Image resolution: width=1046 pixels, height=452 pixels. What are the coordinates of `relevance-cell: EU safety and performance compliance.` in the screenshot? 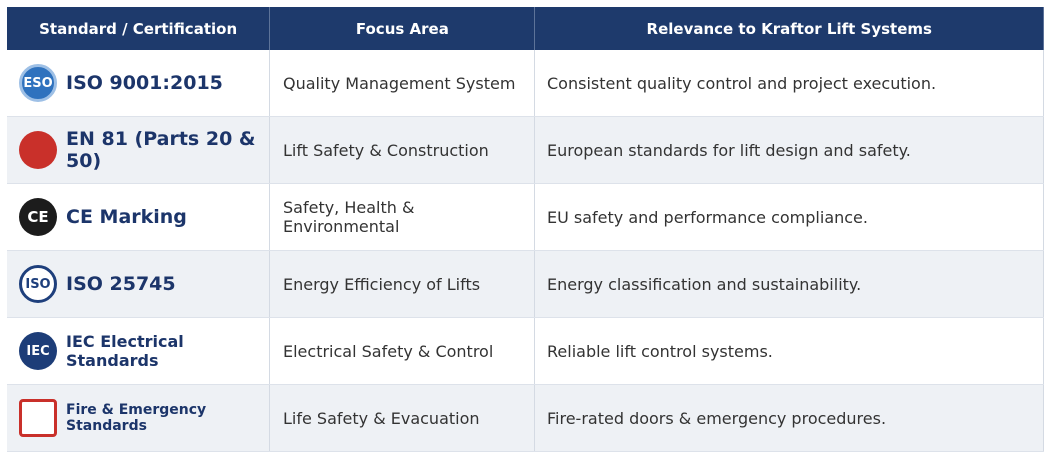 It's located at (789, 217).